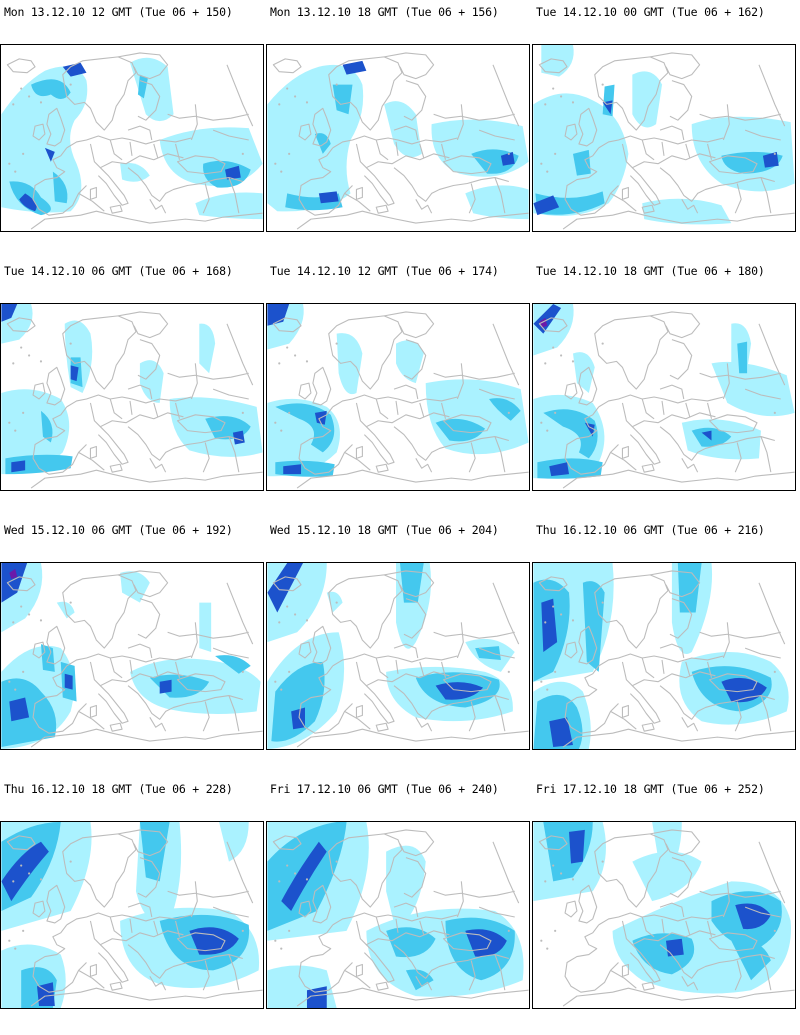 Image resolution: width=800 pixels, height=1035 pixels. What do you see at coordinates (650, 789) in the screenshot?
I see `panel-title: Fri 17.12.10 18 GMT (Tue 06 + 252)` at bounding box center [650, 789].